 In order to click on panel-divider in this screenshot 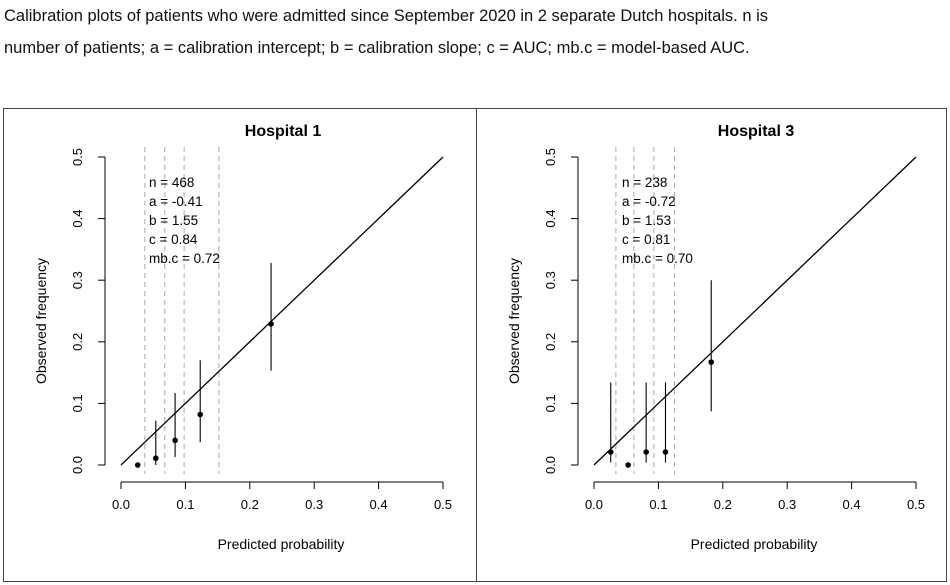, I will do `click(476, 345)`.